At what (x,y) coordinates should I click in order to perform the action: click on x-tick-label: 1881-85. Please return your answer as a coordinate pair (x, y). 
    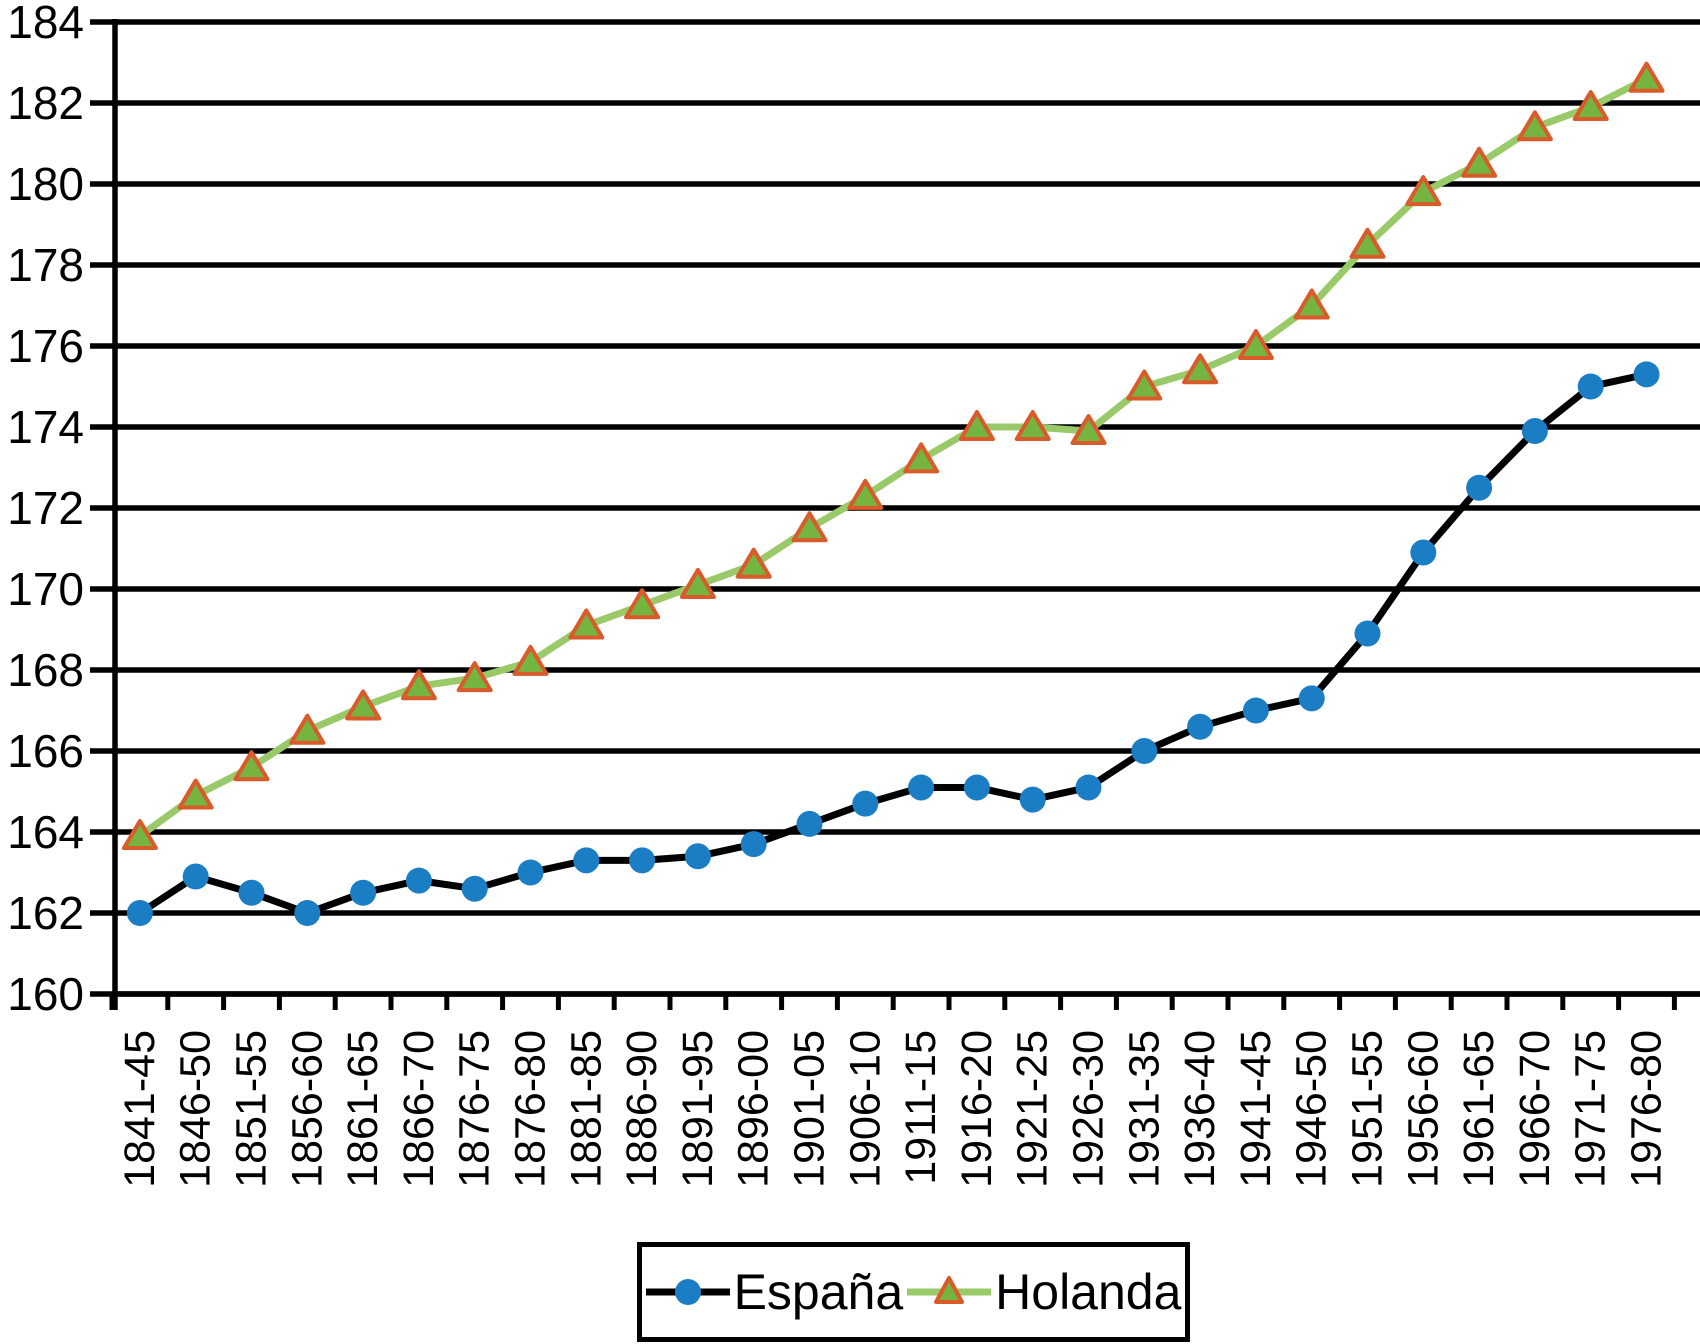
    Looking at the image, I should click on (586, 1109).